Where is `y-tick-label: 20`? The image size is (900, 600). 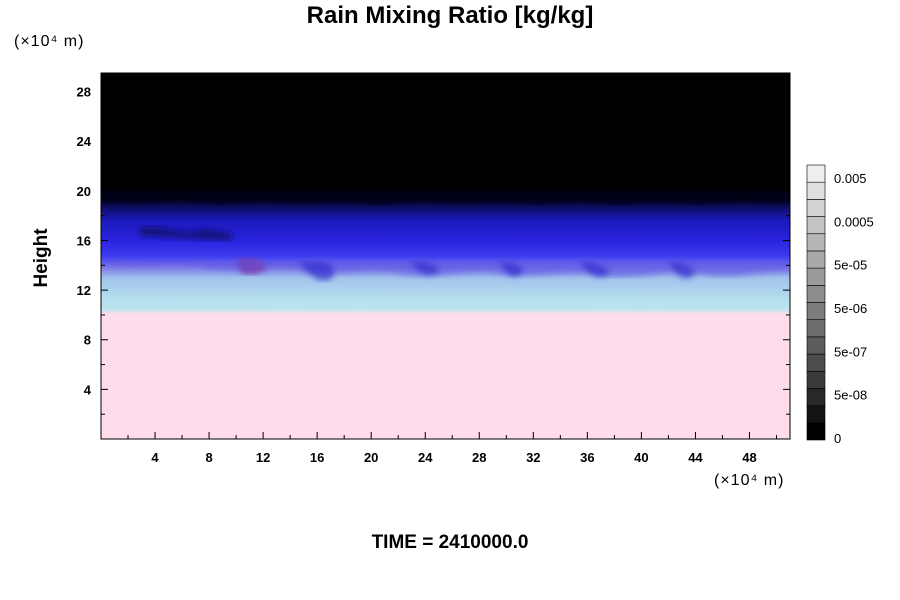 y-tick-label: 20 is located at coordinates (84, 191).